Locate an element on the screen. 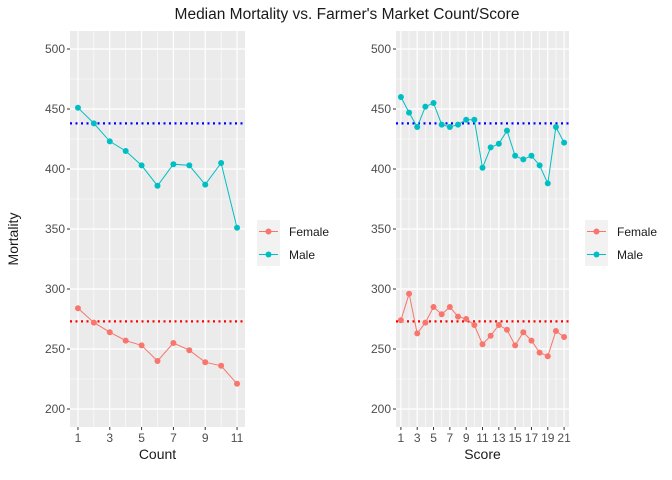  x-tick-label: 21 is located at coordinates (564, 438).